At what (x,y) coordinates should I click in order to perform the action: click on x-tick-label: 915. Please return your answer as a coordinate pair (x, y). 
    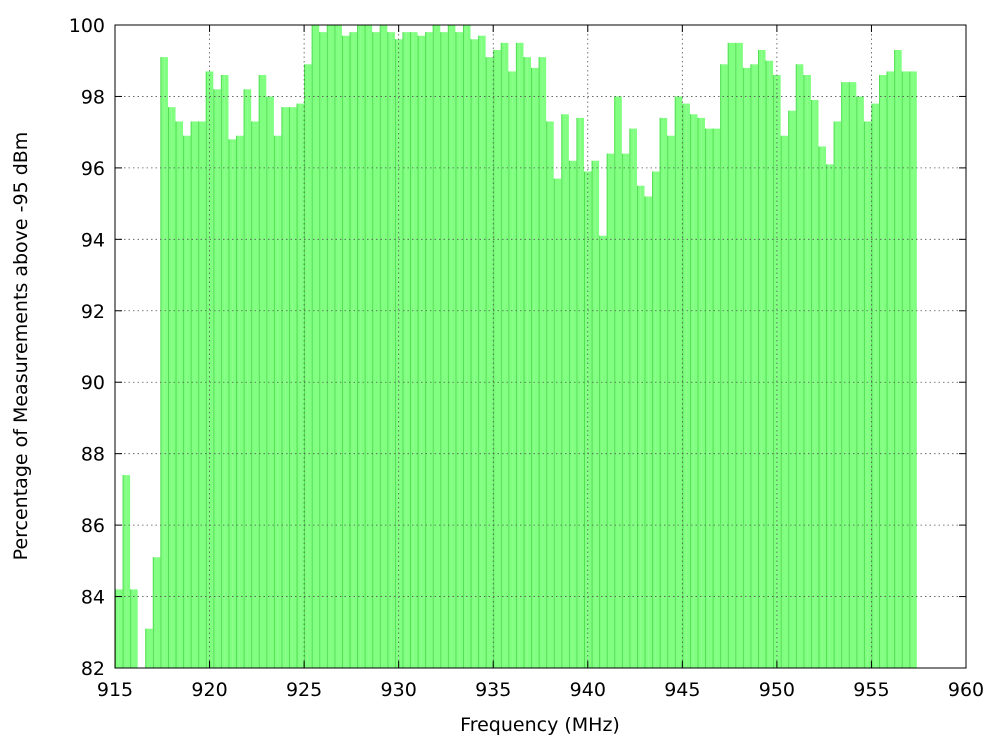
    Looking at the image, I should click on (115, 690).